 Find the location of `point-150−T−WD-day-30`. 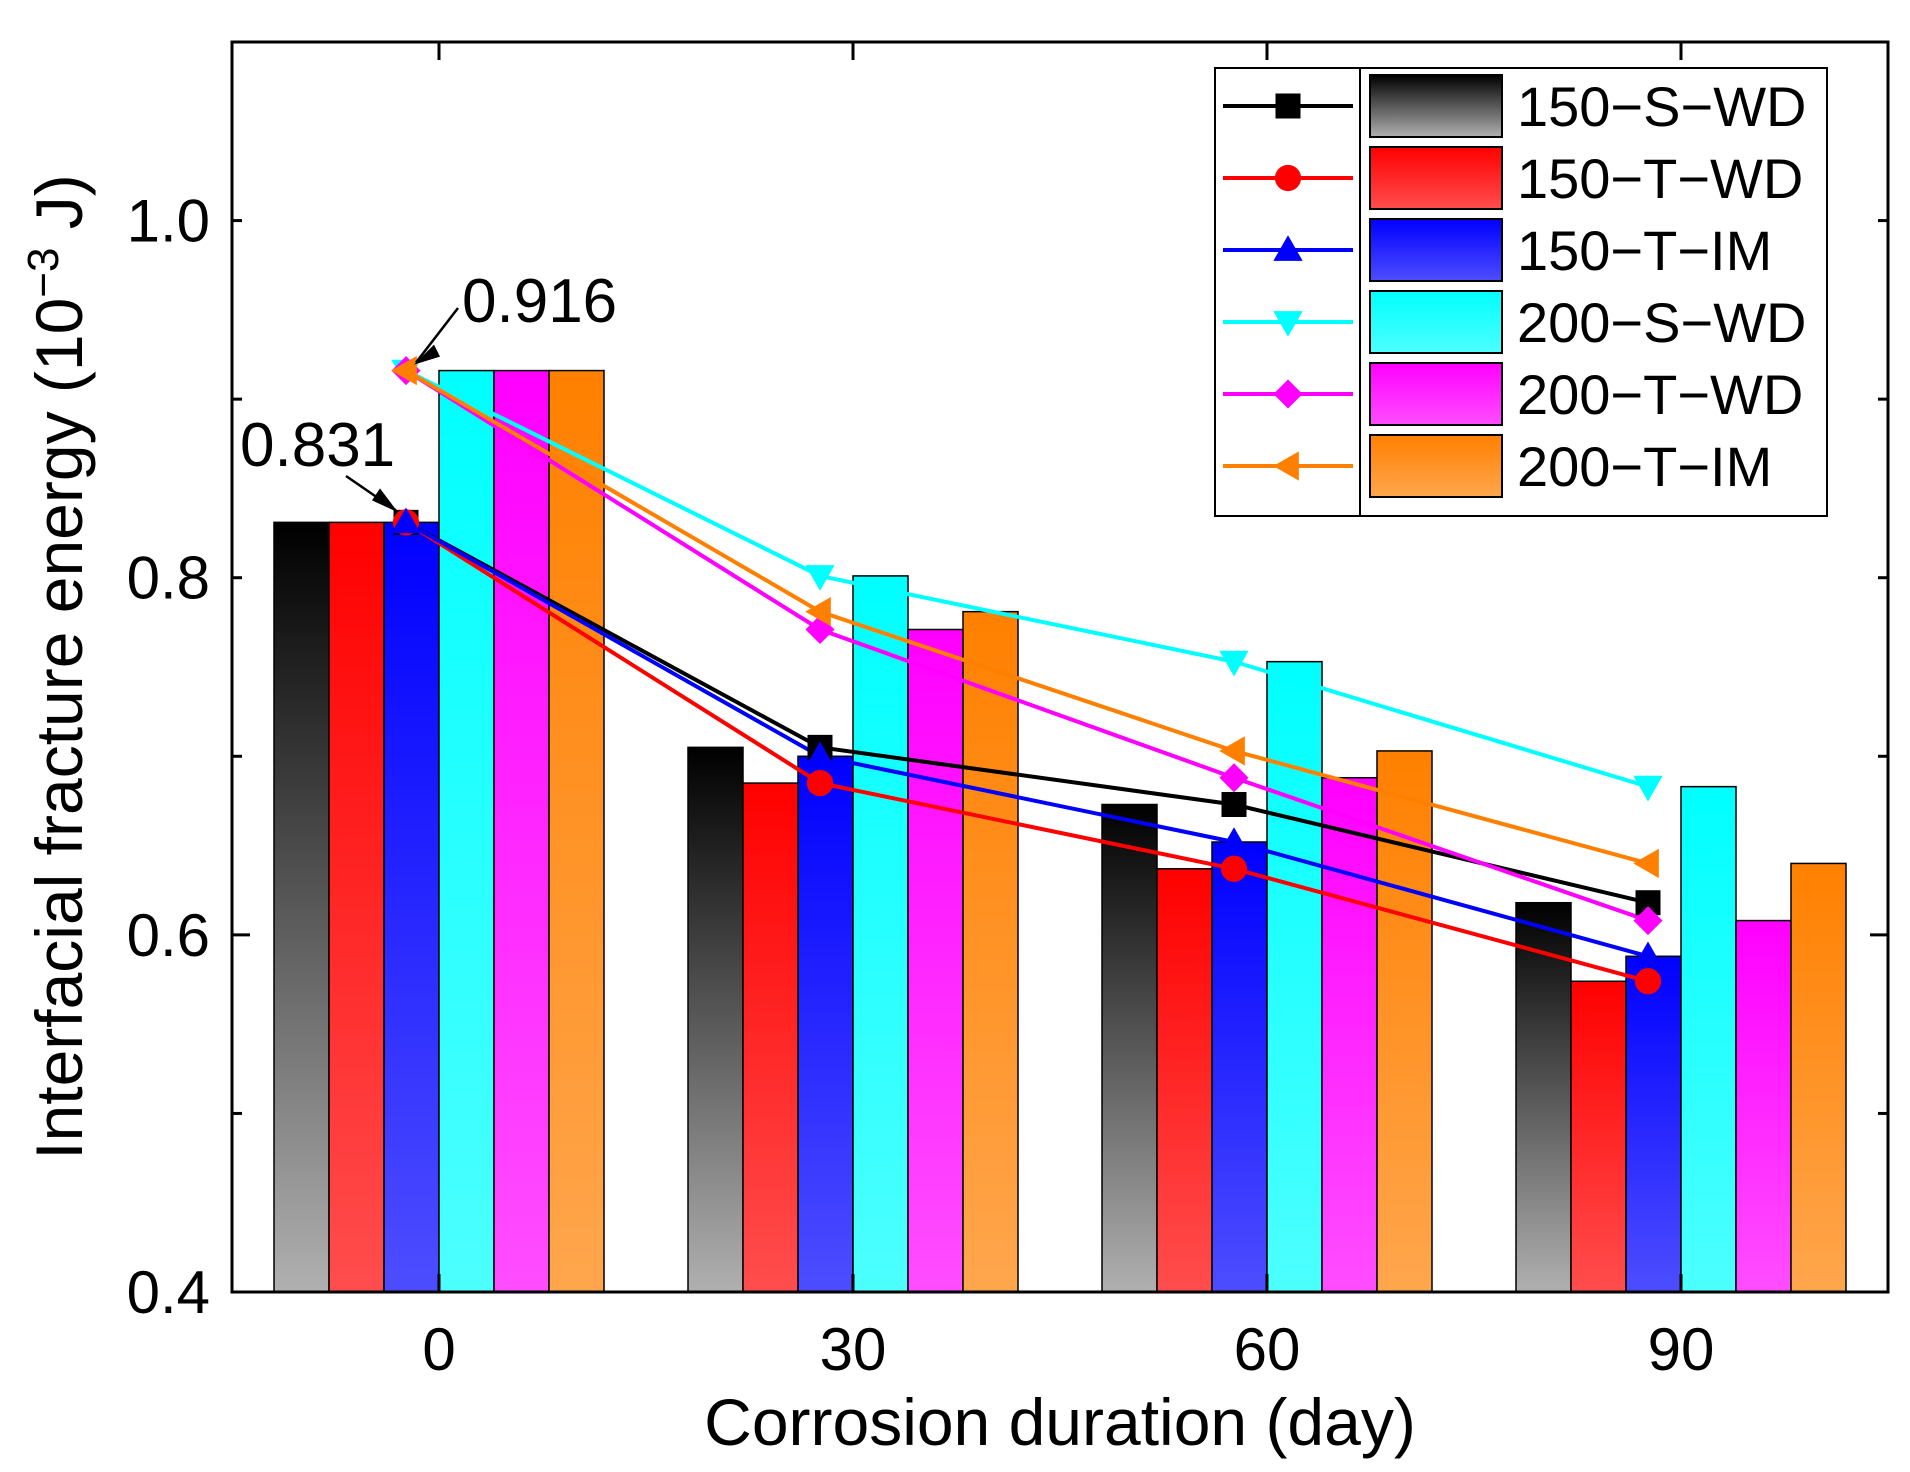

point-150−T−WD-day-30 is located at coordinates (820, 783).